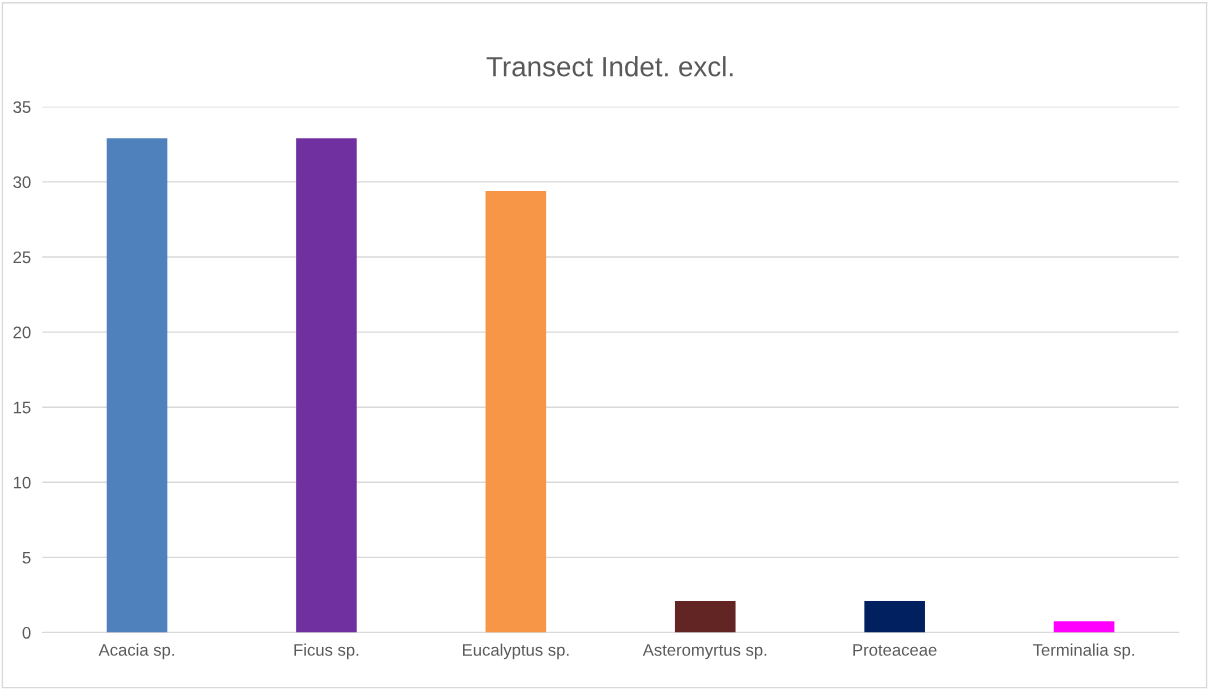 This screenshot has width=1209, height=689. Describe the element at coordinates (26, 557) in the screenshot. I see `y-tick-label: 5` at that location.